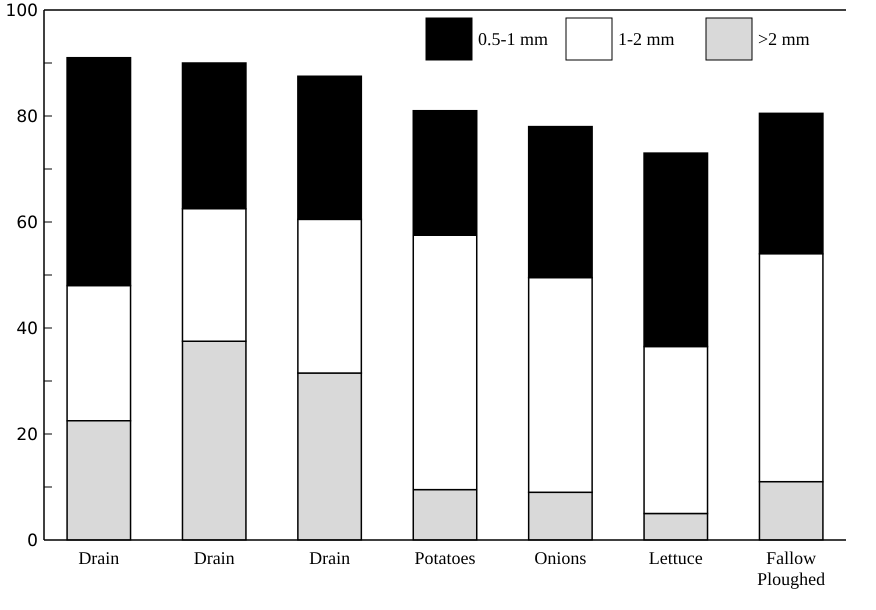 The height and width of the screenshot is (610, 876). Describe the element at coordinates (27, 328) in the screenshot. I see `y-tick-label: 40` at that location.